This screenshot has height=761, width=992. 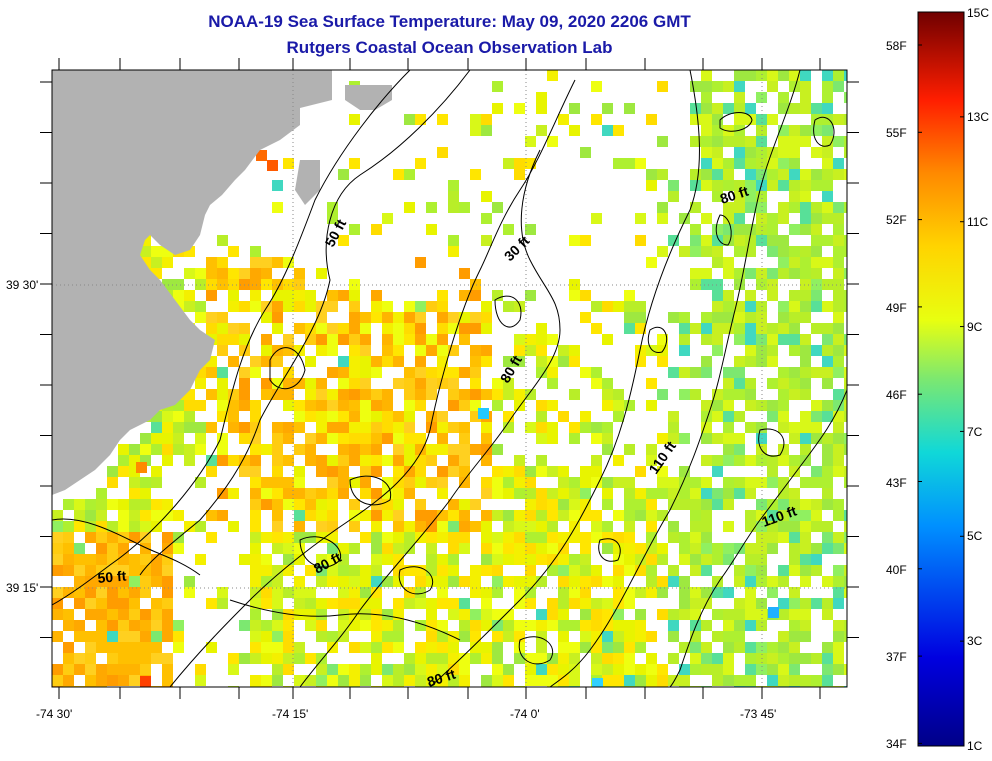 What do you see at coordinates (978, 13) in the screenshot?
I see `colorbar-c-label: 15C` at bounding box center [978, 13].